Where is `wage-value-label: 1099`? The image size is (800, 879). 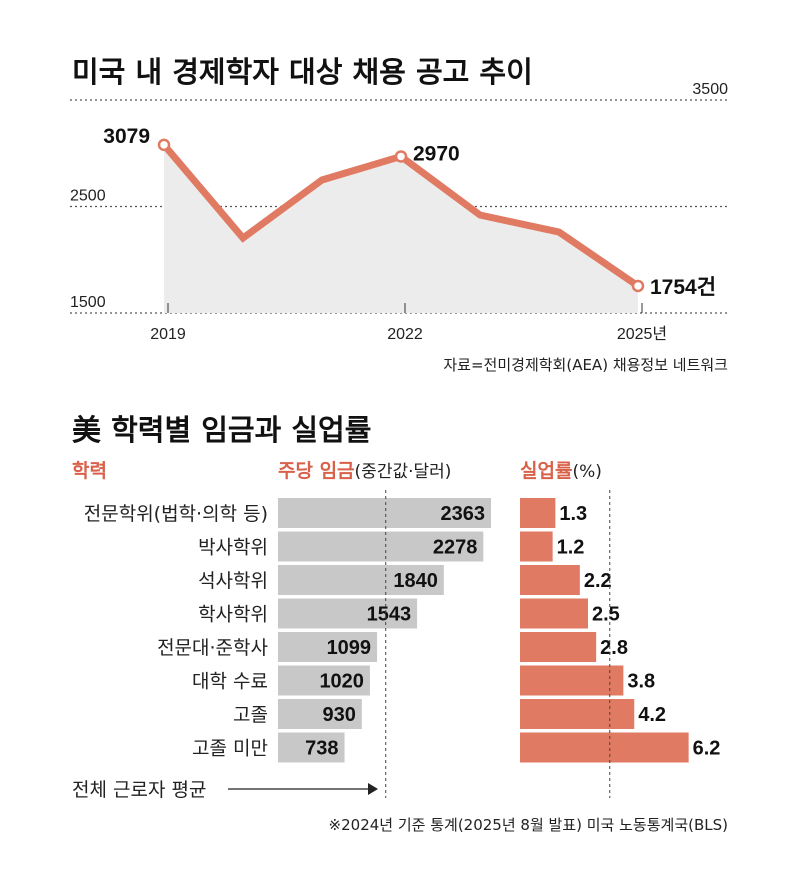 wage-value-label: 1099 is located at coordinates (349, 648).